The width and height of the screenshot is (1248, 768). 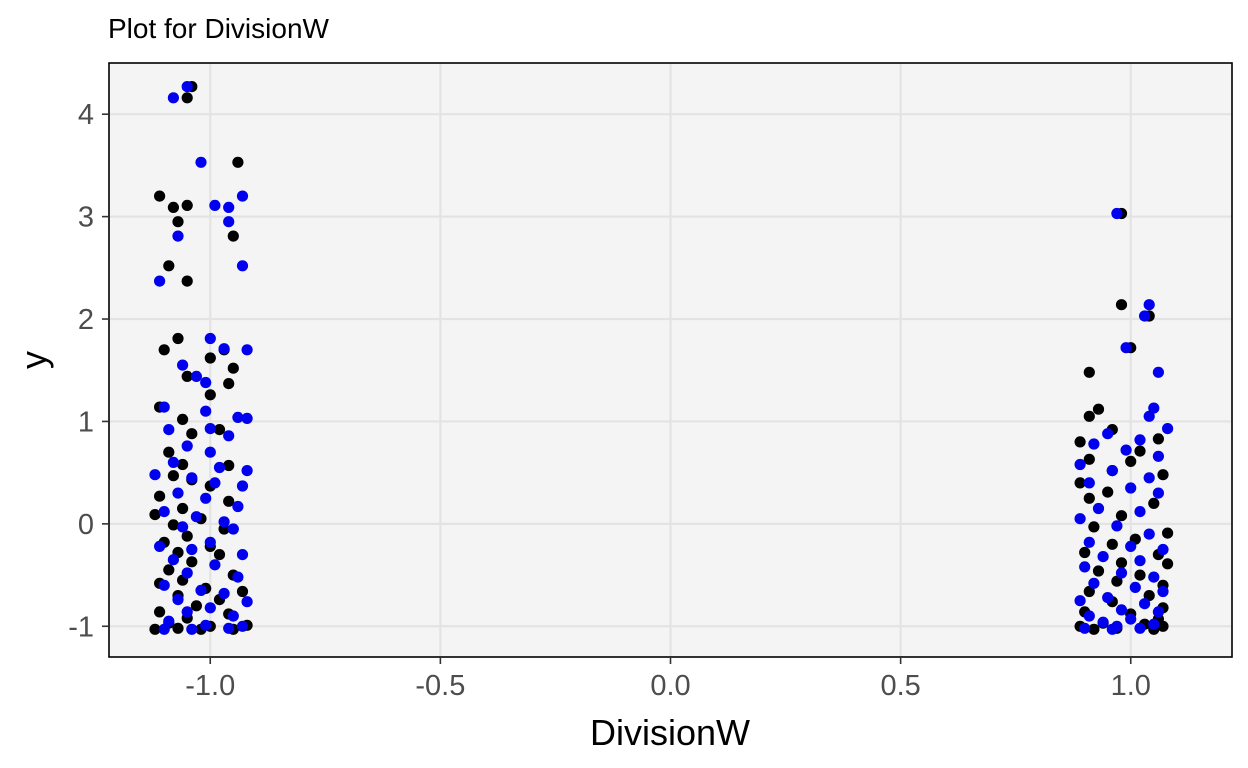 What do you see at coordinates (900, 686) in the screenshot?
I see `x-tick-label: 0.5` at bounding box center [900, 686].